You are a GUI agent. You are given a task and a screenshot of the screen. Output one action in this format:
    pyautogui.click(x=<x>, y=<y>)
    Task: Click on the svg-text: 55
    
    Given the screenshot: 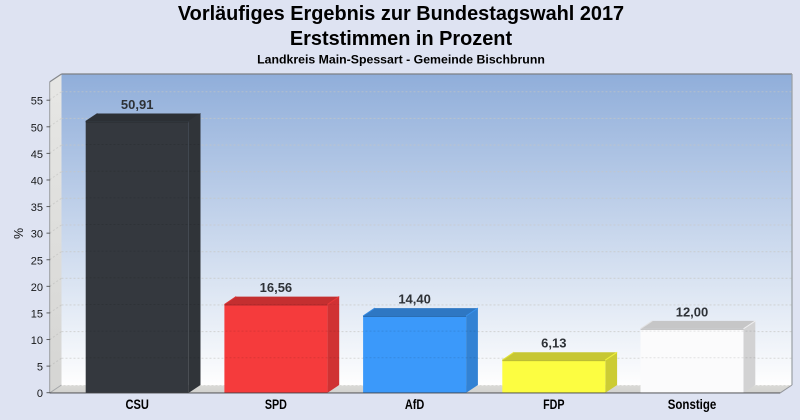 What is the action you would take?
    pyautogui.click(x=37, y=102)
    